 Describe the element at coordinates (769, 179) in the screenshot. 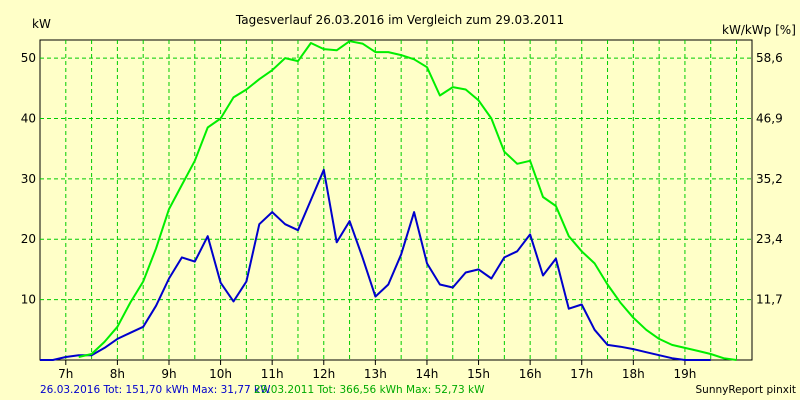

I see `y-tick-label-right: 35,2` at that location.